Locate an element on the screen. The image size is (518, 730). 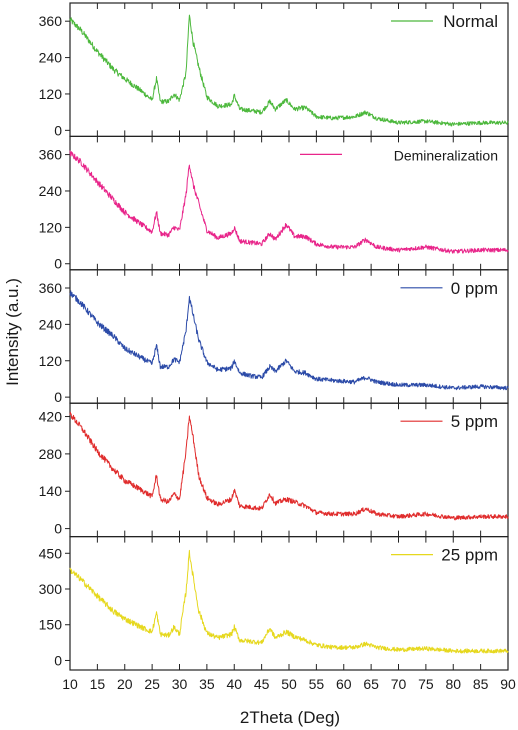
x-tick-label: 60 is located at coordinates (344, 684).